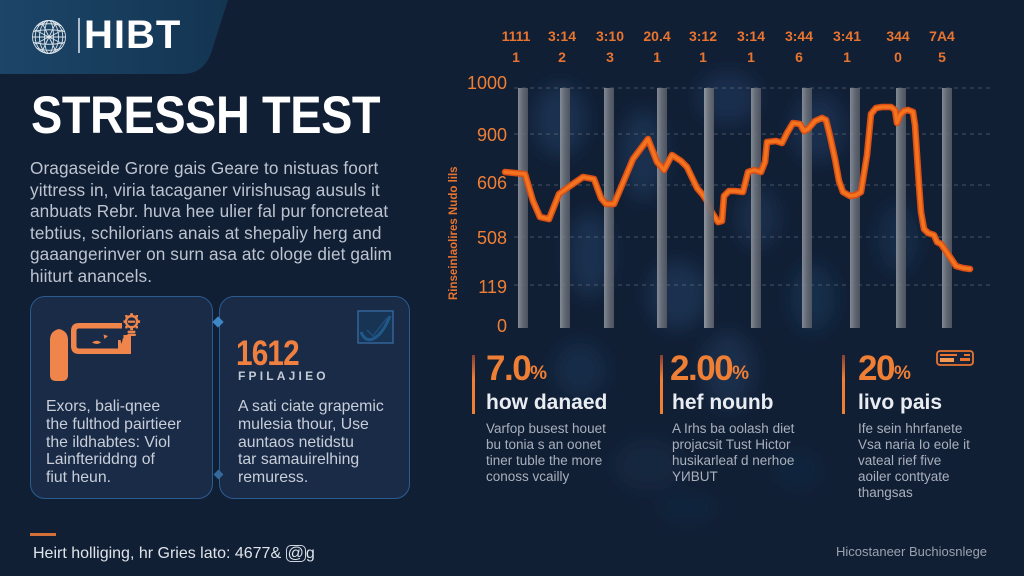 Image resolution: width=1024 pixels, height=576 pixels. What do you see at coordinates (656, 36) in the screenshot?
I see `svg-text: 20.4` at bounding box center [656, 36].